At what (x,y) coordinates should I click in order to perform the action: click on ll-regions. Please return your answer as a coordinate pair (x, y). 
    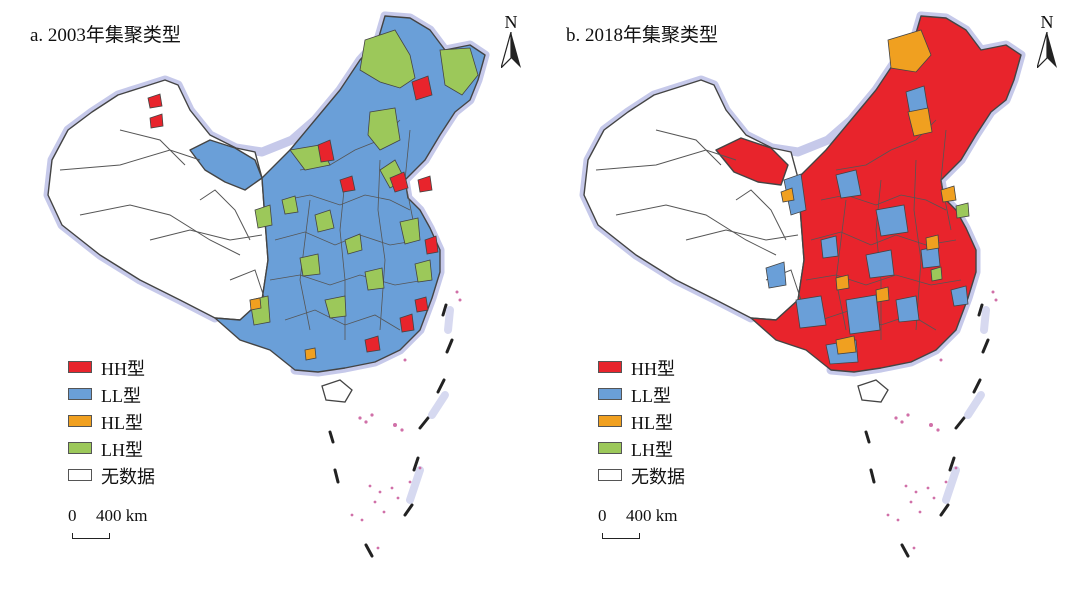
    Looking at the image, I should click on (867, 225).